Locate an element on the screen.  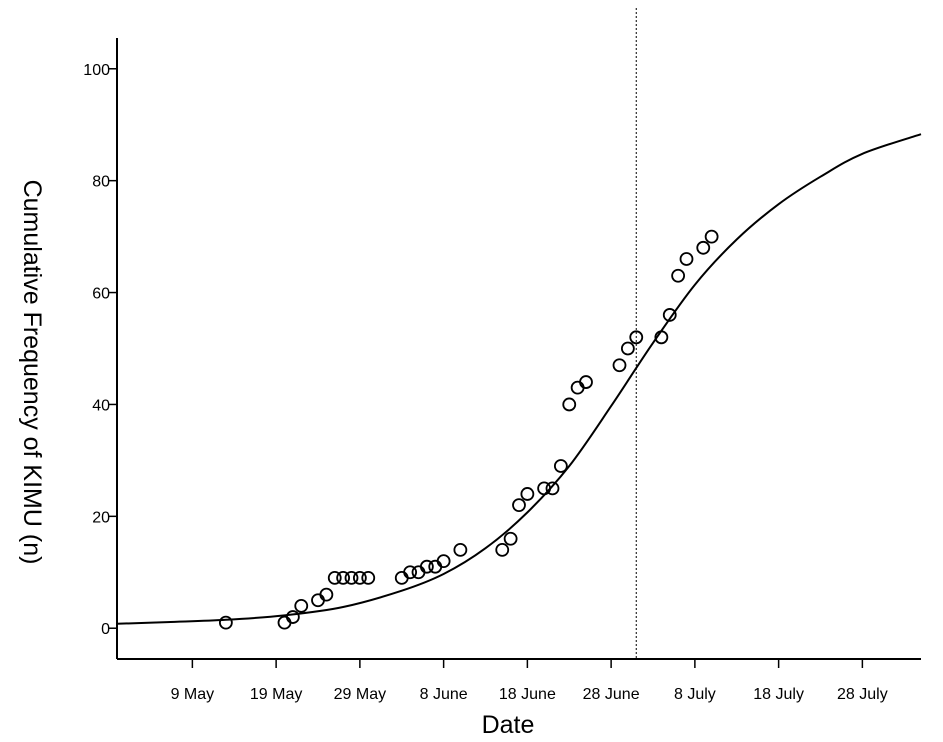
x-tick-label: 19 May is located at coordinates (276, 694).